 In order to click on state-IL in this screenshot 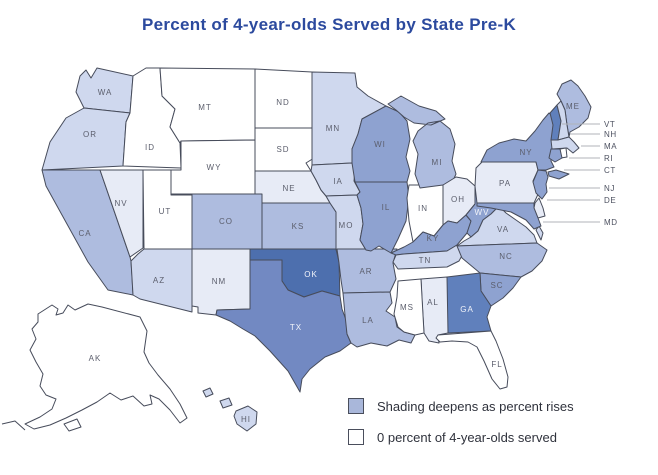, I will do `click(382, 217)`.